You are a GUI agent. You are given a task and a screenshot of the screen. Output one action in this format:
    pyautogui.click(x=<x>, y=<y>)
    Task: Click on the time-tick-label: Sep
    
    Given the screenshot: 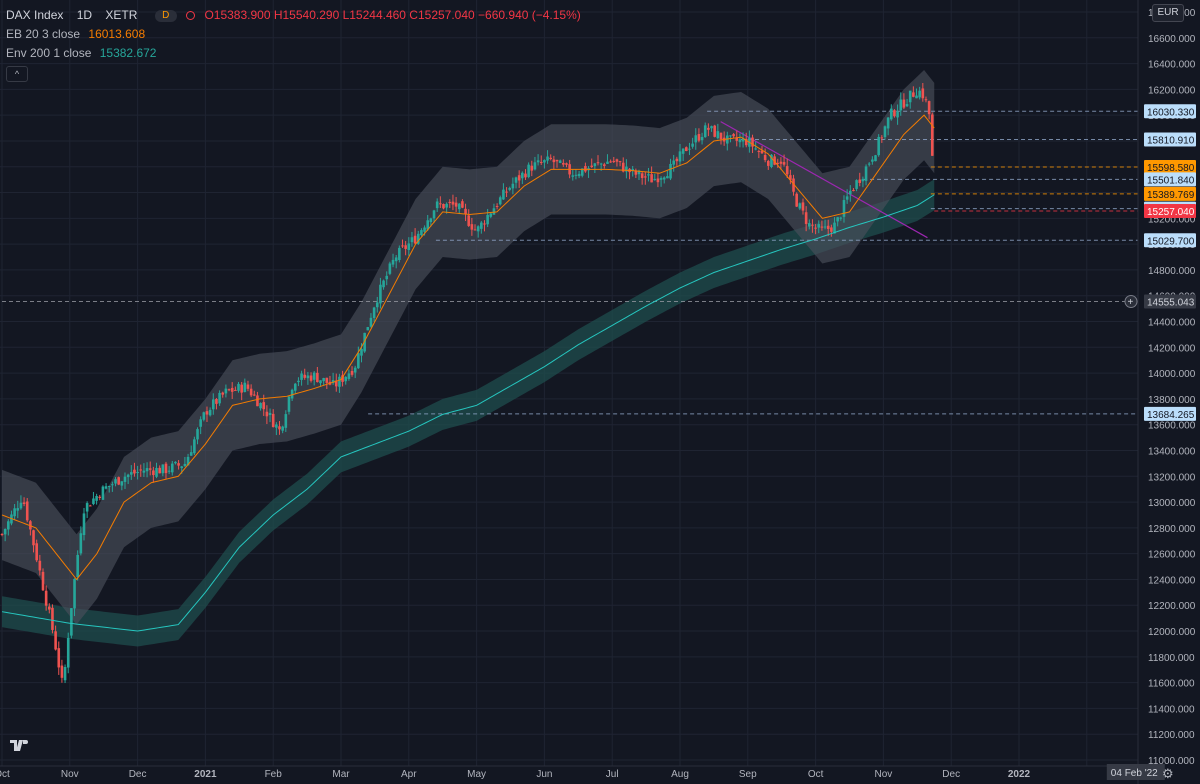 What is the action you would take?
    pyautogui.click(x=748, y=774)
    